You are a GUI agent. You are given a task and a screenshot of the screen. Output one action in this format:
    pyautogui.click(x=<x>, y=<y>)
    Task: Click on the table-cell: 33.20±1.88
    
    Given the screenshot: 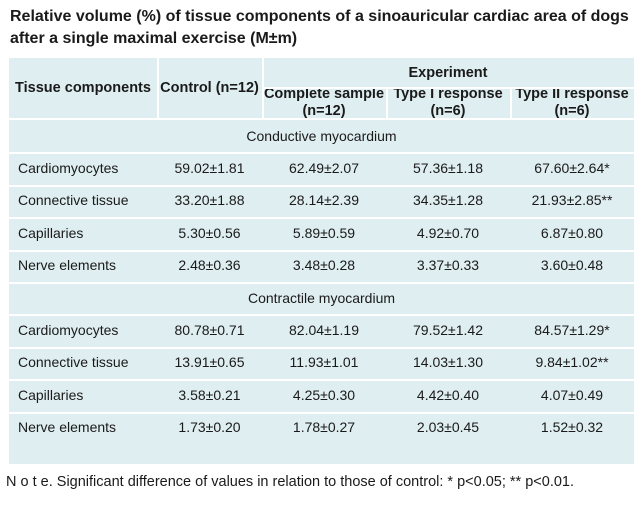 What is the action you would take?
    pyautogui.click(x=209, y=200)
    